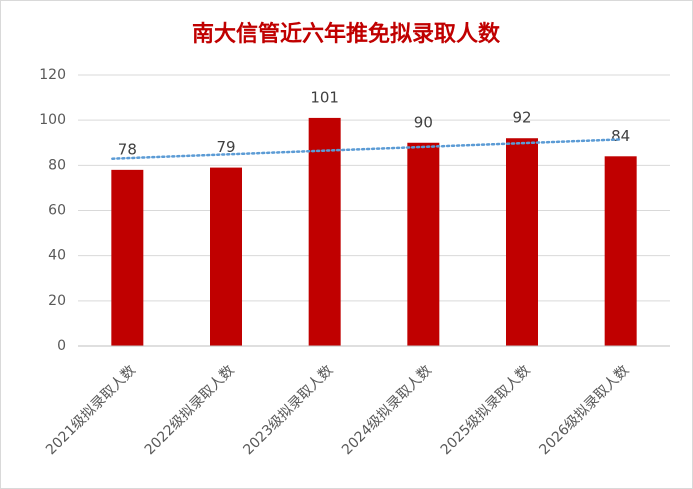  Describe the element at coordinates (57, 165) in the screenshot. I see `y-tick-label: 80` at that location.